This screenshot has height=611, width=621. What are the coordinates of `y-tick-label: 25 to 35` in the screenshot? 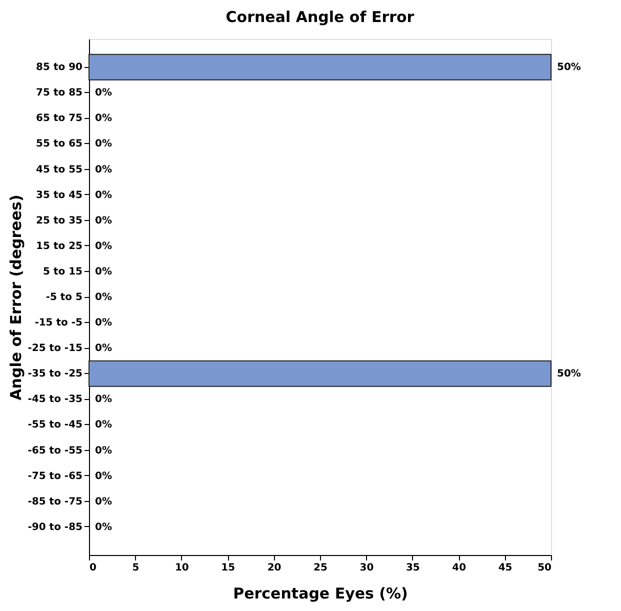 It's located at (59, 220).